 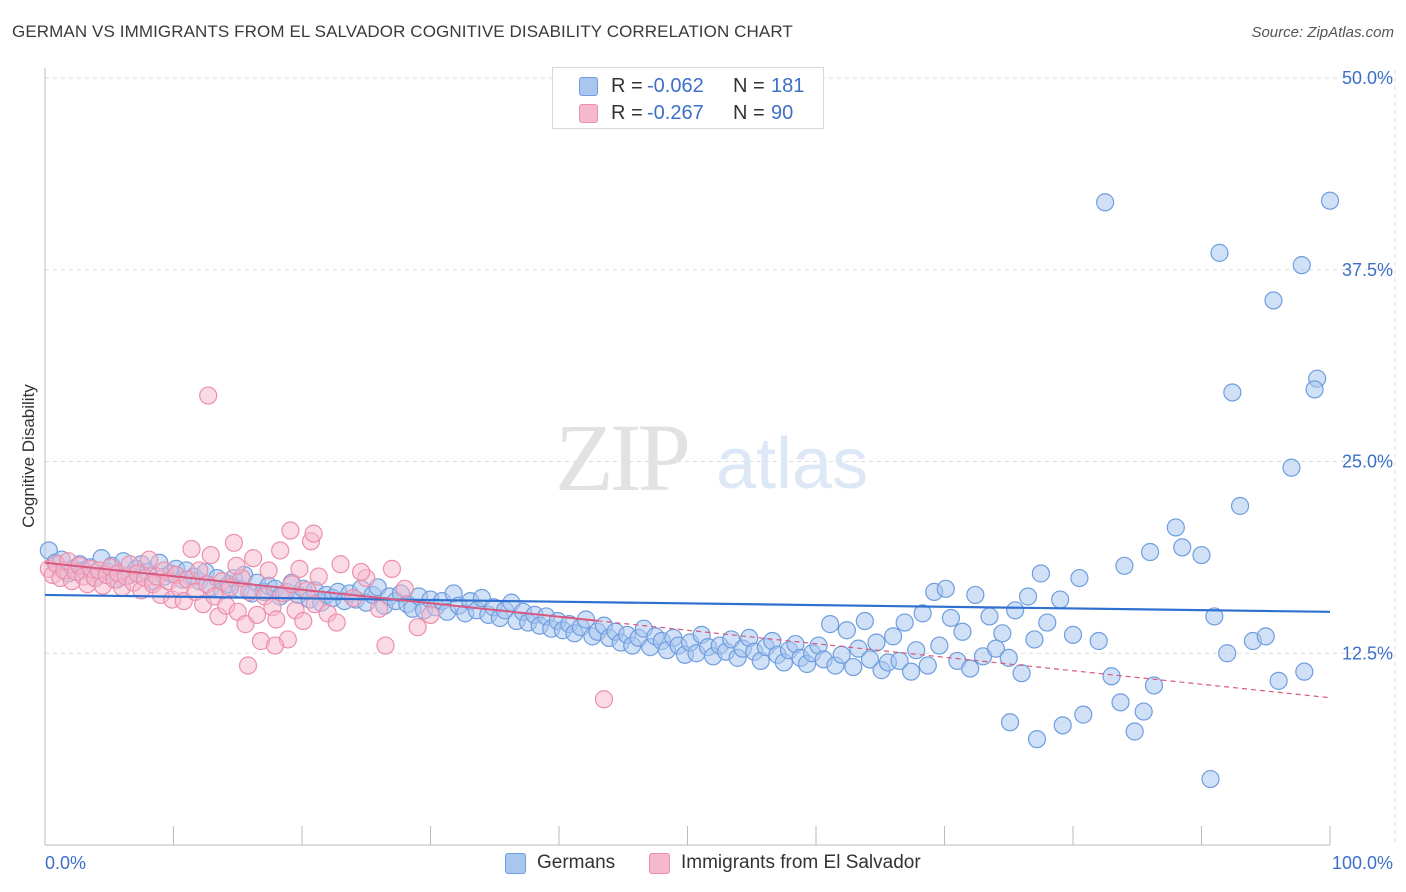 I want to click on watermark-atlas: atlas, so click(x=792, y=464).